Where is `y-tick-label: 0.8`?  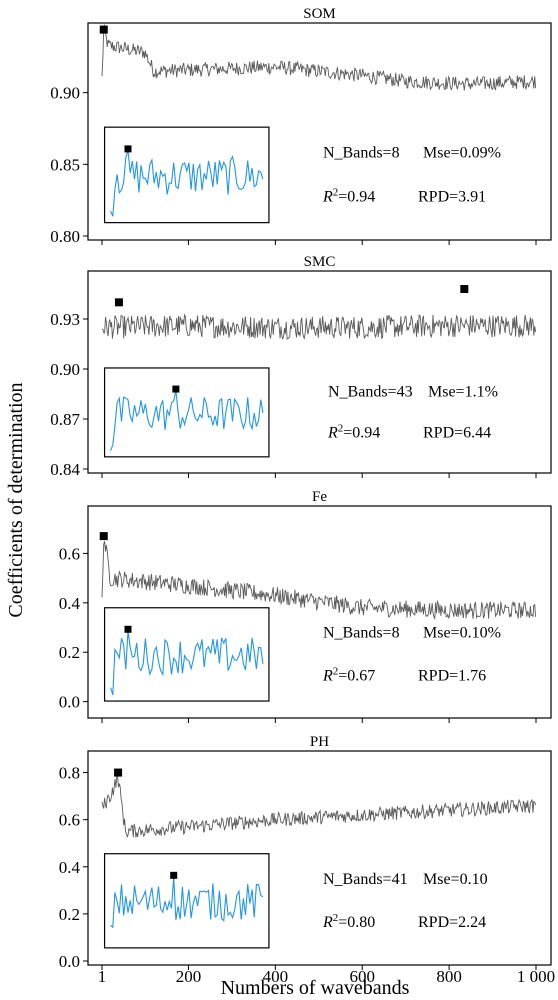
y-tick-label: 0.8 is located at coordinates (69, 773).